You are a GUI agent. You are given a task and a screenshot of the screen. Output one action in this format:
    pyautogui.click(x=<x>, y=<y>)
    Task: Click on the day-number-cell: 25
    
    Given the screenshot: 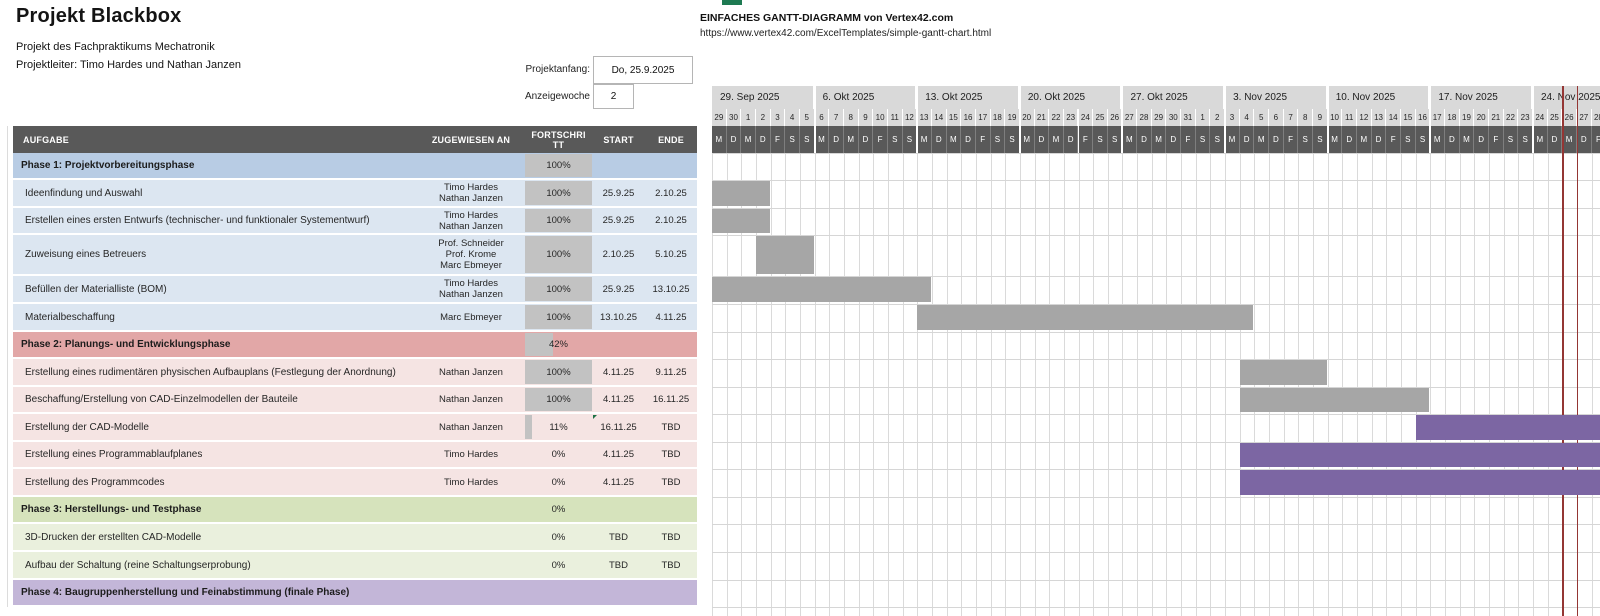 What is the action you would take?
    pyautogui.click(x=1555, y=117)
    